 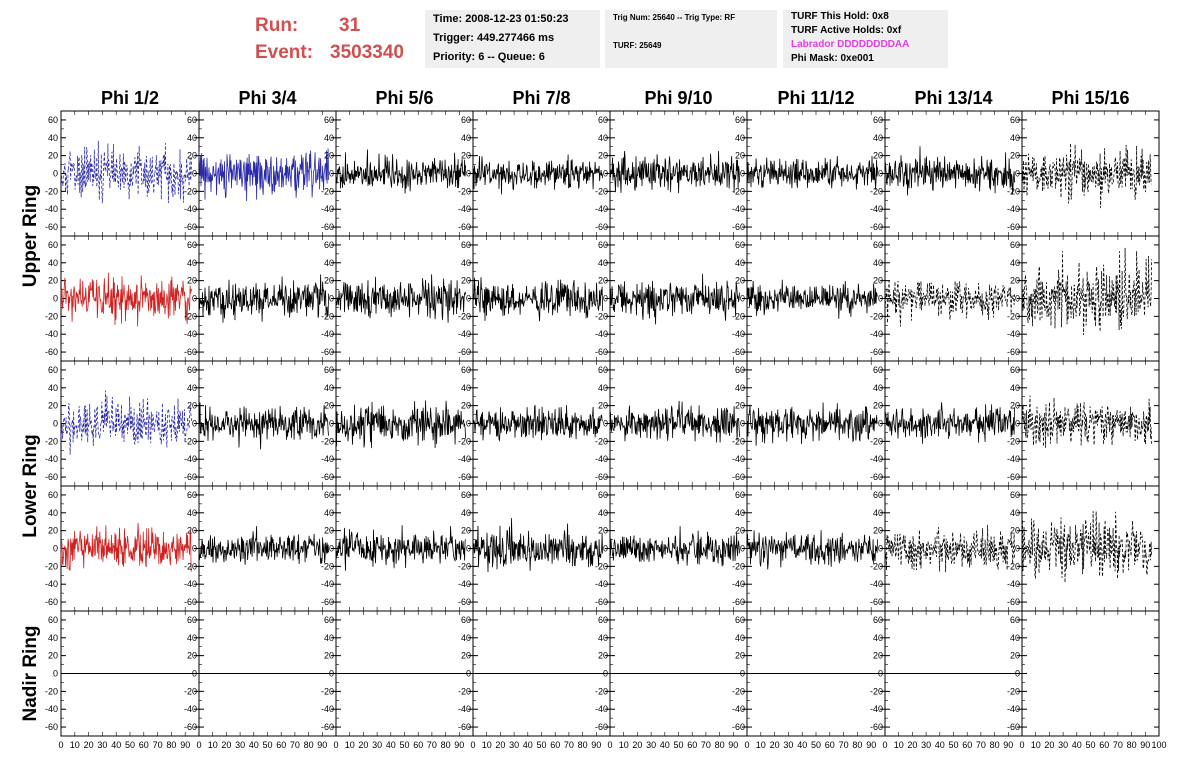 What do you see at coordinates (213, 745) in the screenshot?
I see `x-tick-label: 10` at bounding box center [213, 745].